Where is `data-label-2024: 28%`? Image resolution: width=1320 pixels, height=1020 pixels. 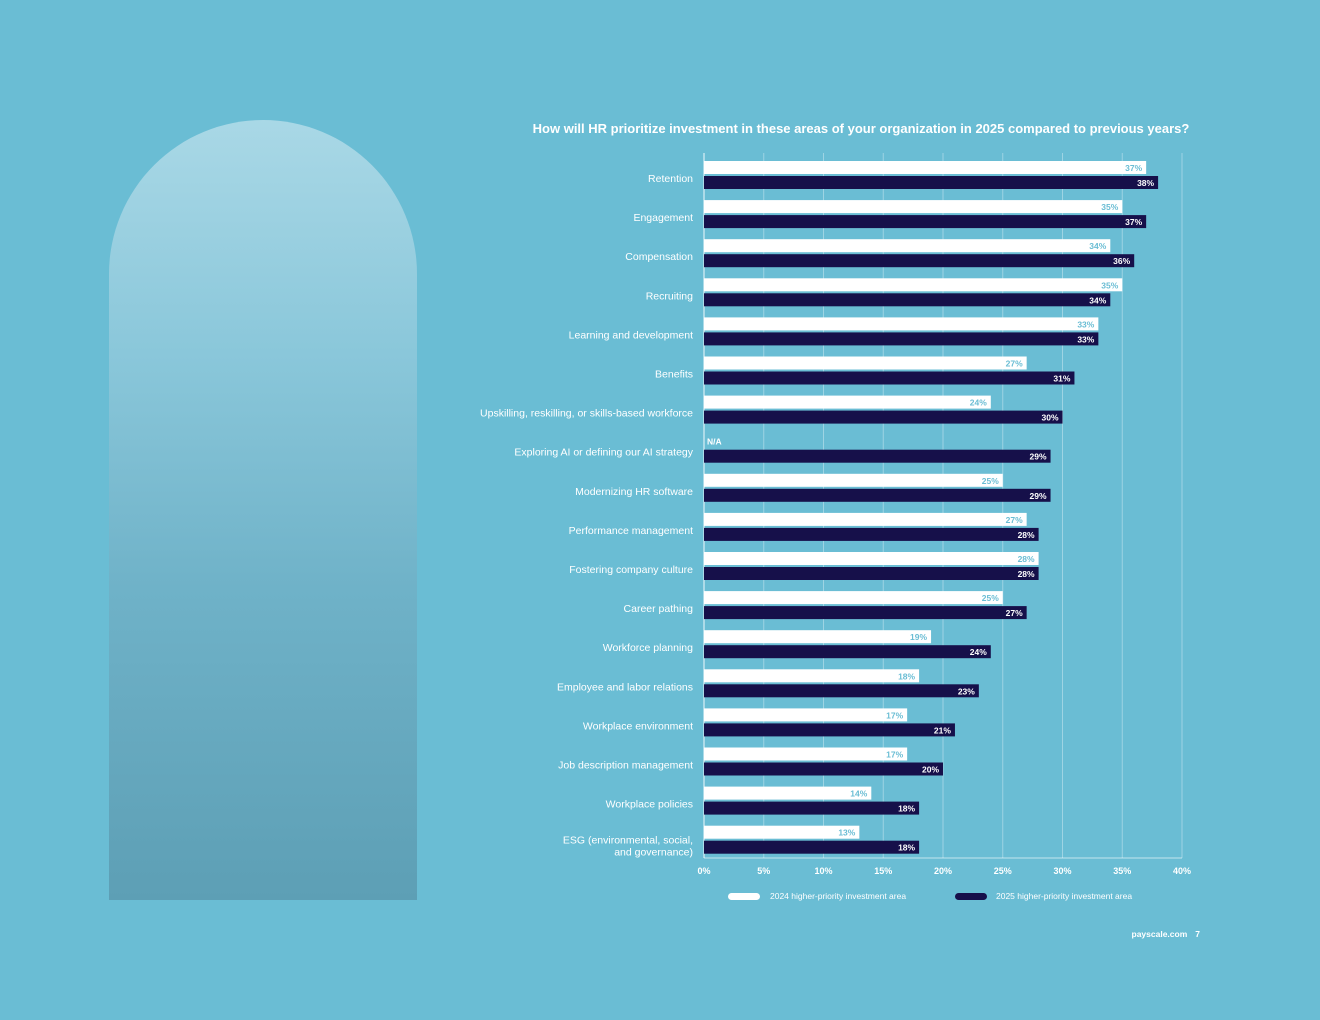 data-label-2024: 28% is located at coordinates (1026, 559).